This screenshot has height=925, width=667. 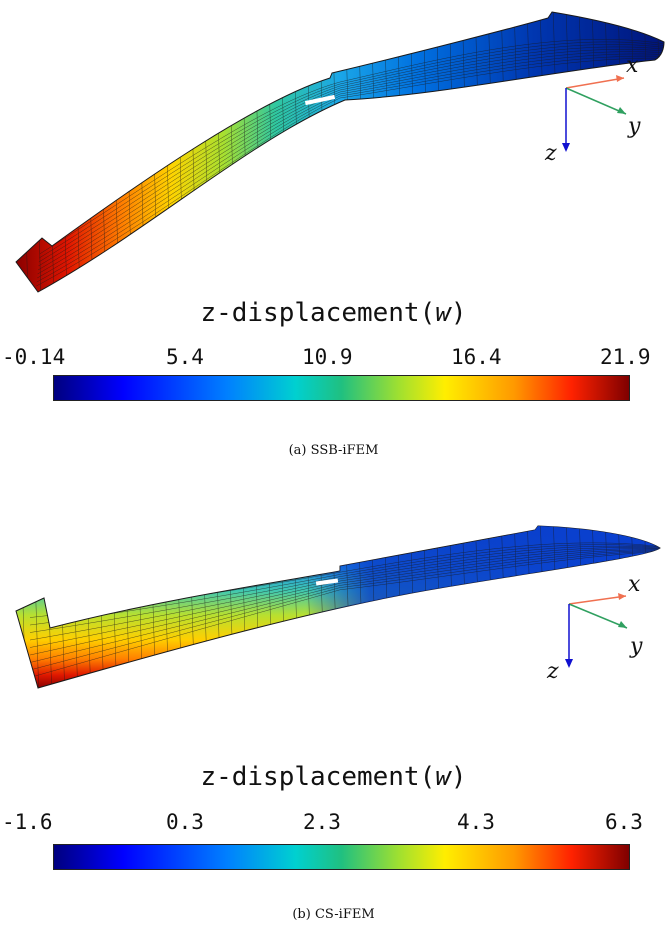 What do you see at coordinates (625, 357) in the screenshot?
I see `colorbar-tick: 21.9` at bounding box center [625, 357].